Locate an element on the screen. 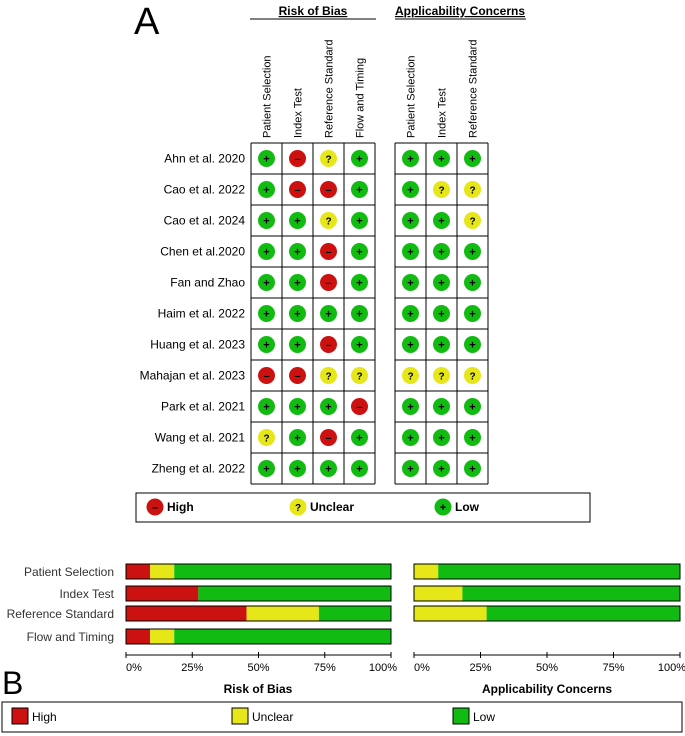  svg-text: High is located at coordinates (44, 717).